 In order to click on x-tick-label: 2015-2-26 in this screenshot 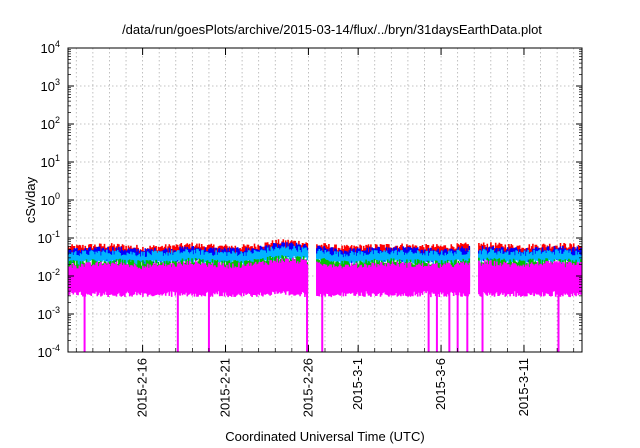, I will do `click(307, 387)`.